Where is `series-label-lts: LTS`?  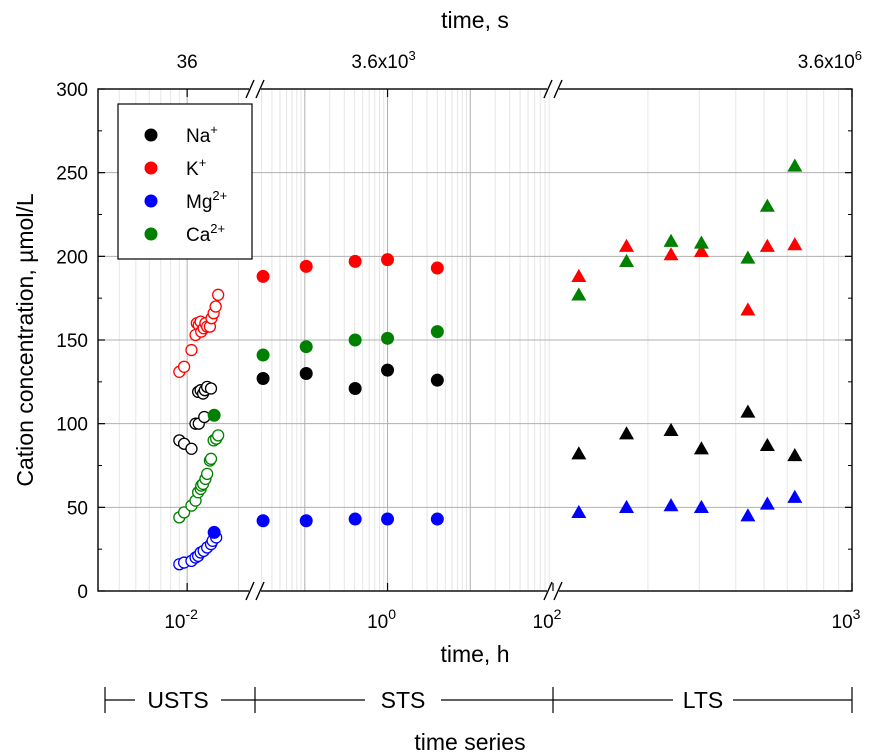 series-label-lts: LTS is located at coordinates (703, 700).